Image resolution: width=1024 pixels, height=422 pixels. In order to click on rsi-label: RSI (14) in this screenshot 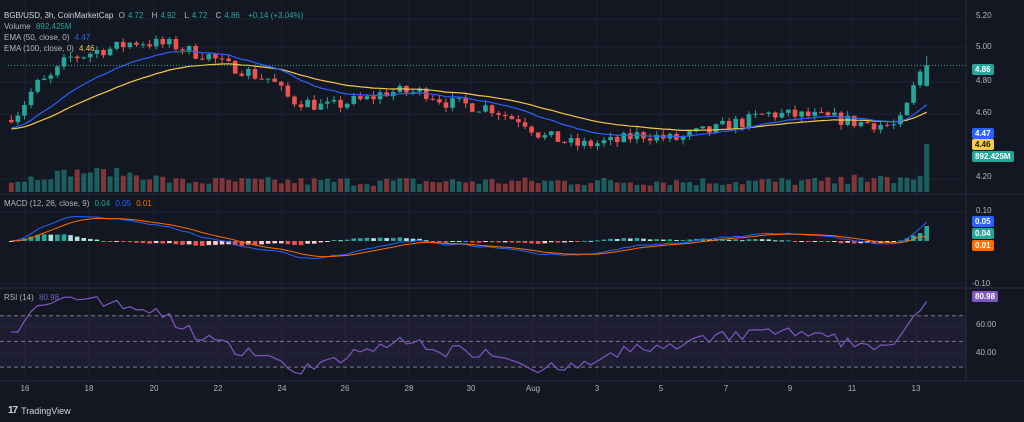, I will do `click(19, 297)`.